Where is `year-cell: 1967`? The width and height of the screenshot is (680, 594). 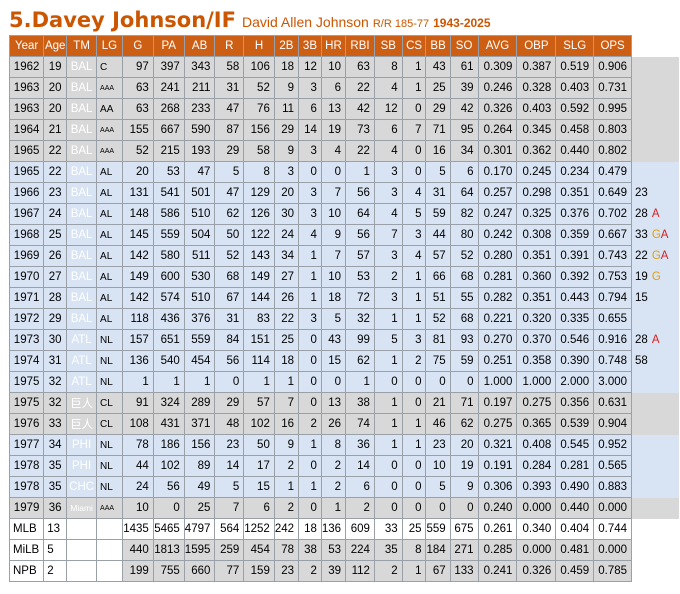 year-cell: 1967 is located at coordinates (26, 214).